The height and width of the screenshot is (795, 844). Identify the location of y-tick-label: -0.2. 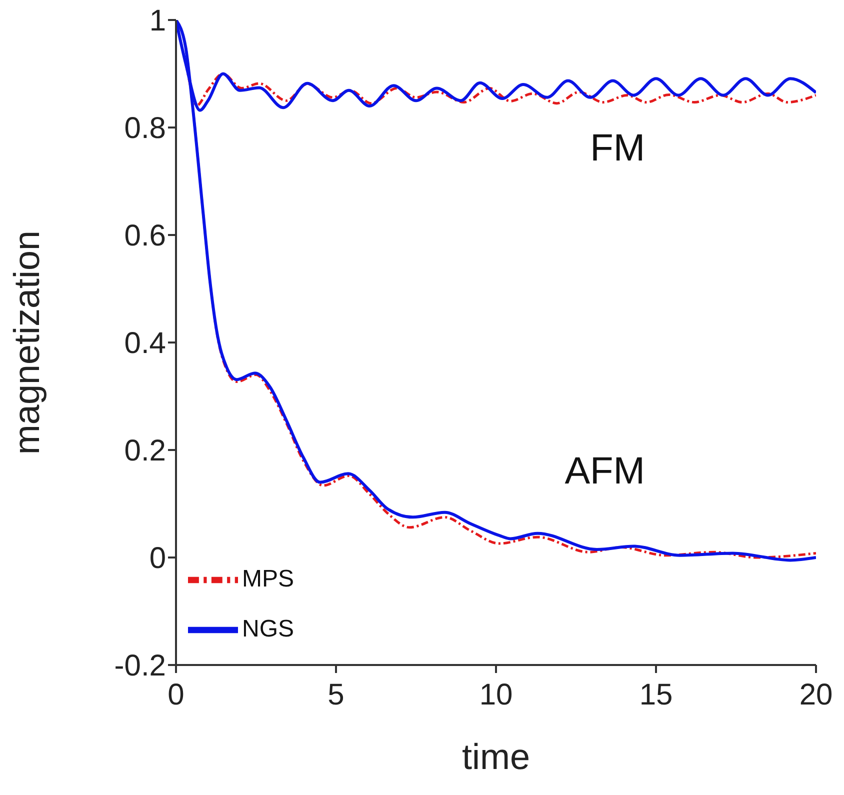
(140, 666).